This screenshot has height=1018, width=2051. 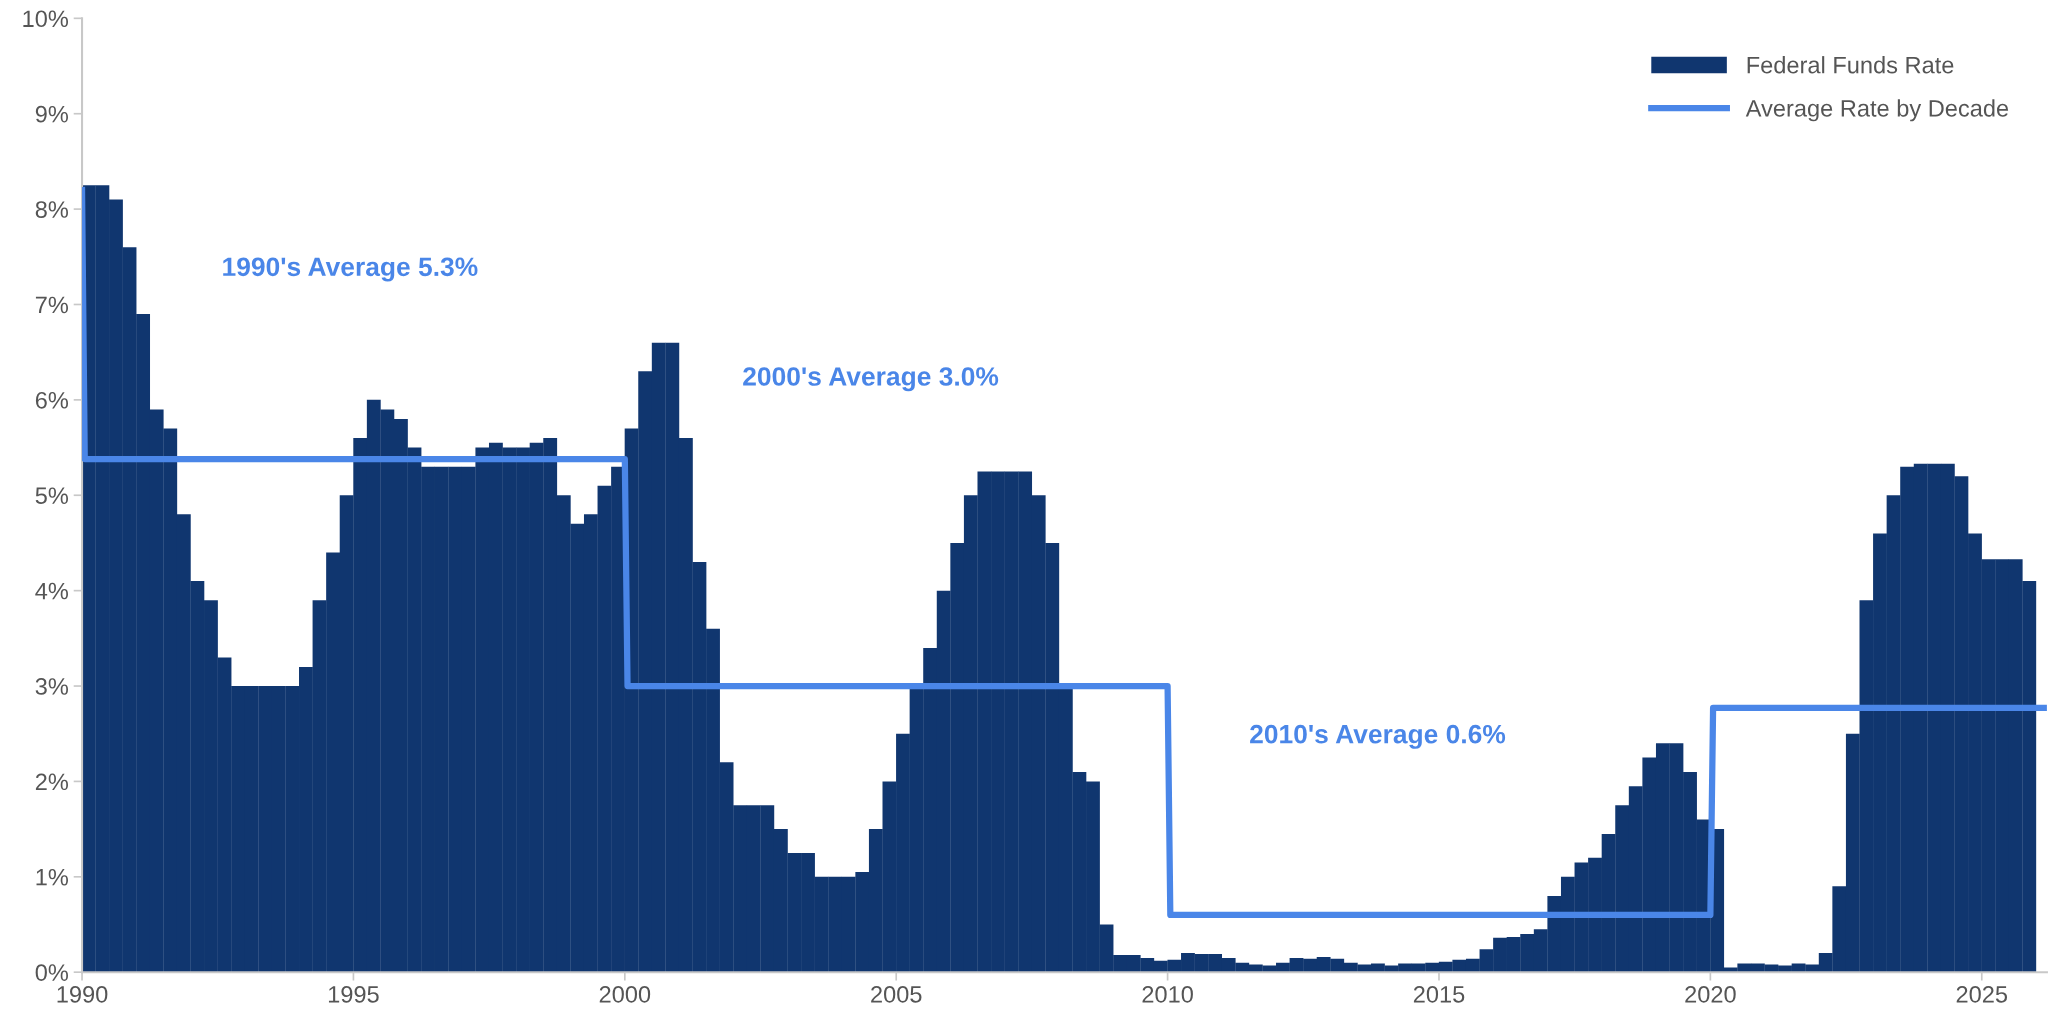 What do you see at coordinates (52, 400) in the screenshot?
I see `y-tick-label: 6%` at bounding box center [52, 400].